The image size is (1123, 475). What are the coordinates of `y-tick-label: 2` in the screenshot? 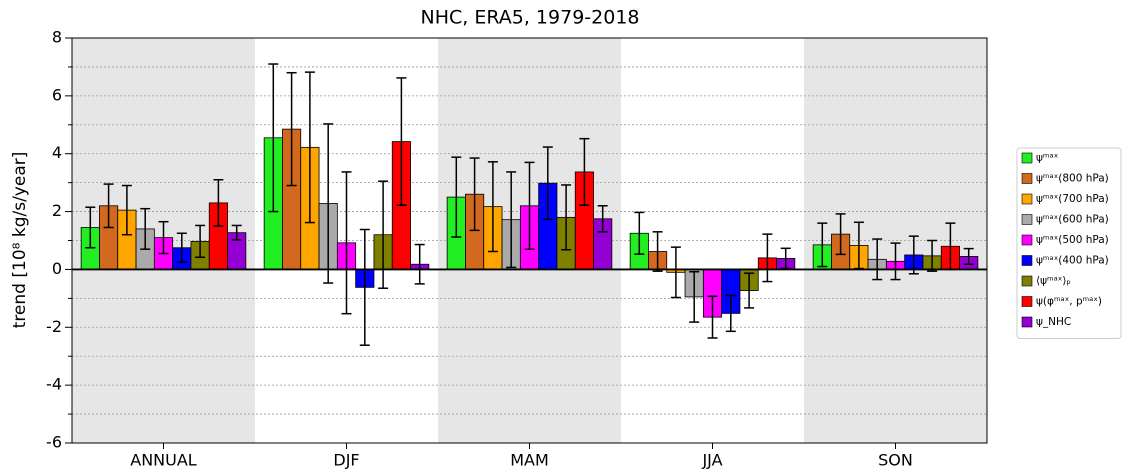 It's located at (57, 210).